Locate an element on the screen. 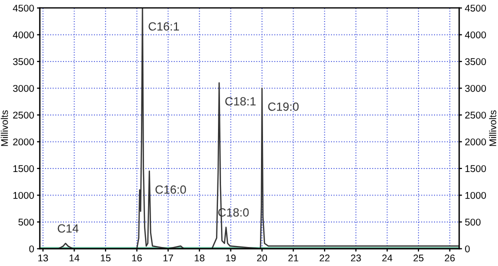 Image resolution: width=498 pixels, height=266 pixels. x-tick-label: 22 is located at coordinates (325, 258).